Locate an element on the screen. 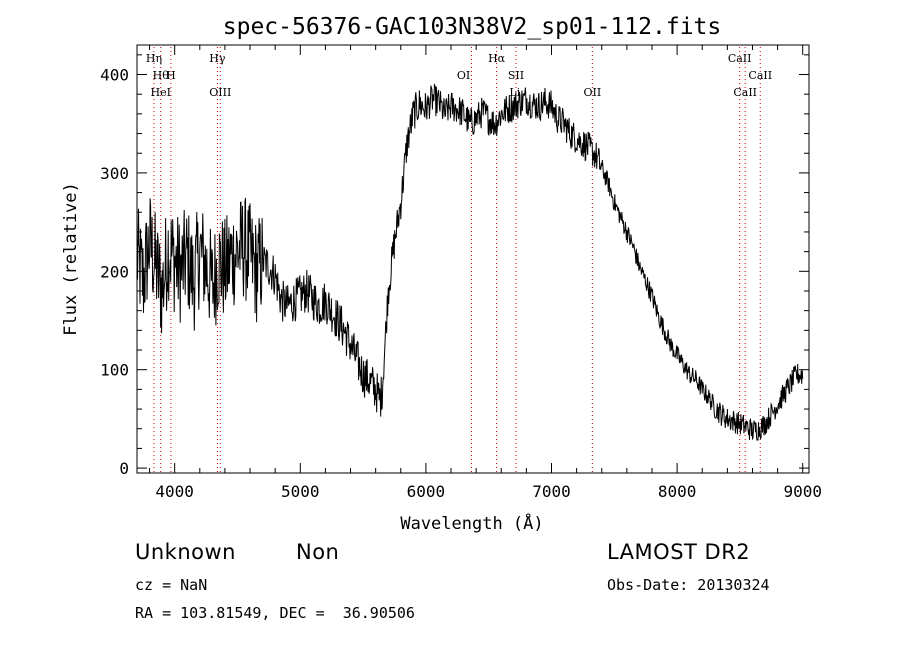  emission-line-label: Hα is located at coordinates (497, 58).